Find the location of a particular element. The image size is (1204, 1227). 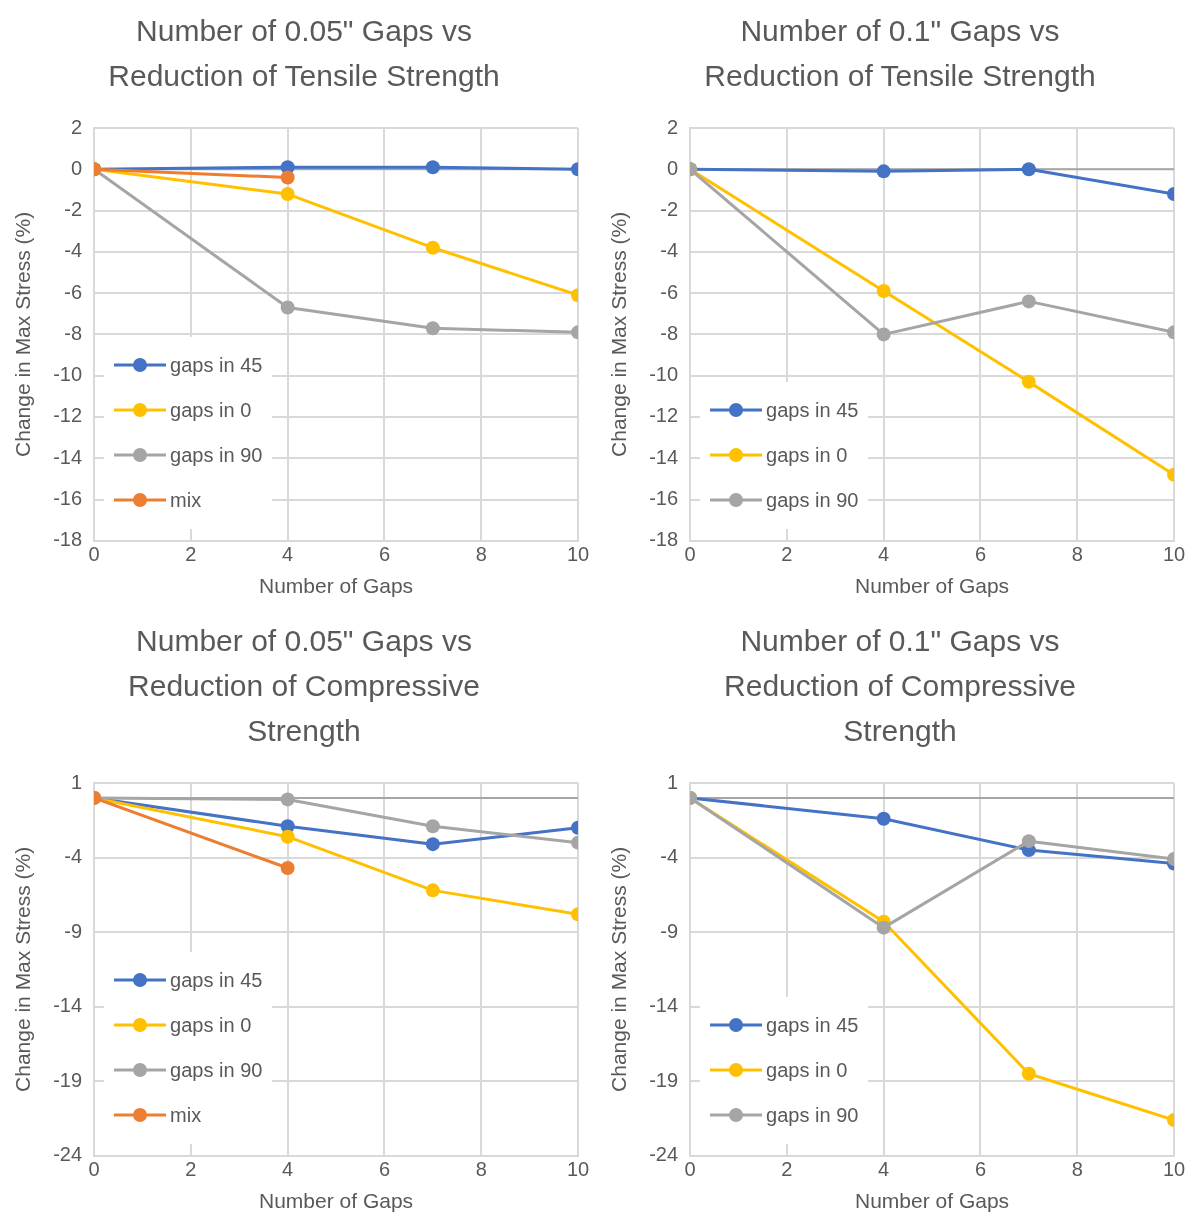

chart-title: Number of 0.05" Gaps vs Reduction of Compressive Strength is located at coordinates (304, 686).